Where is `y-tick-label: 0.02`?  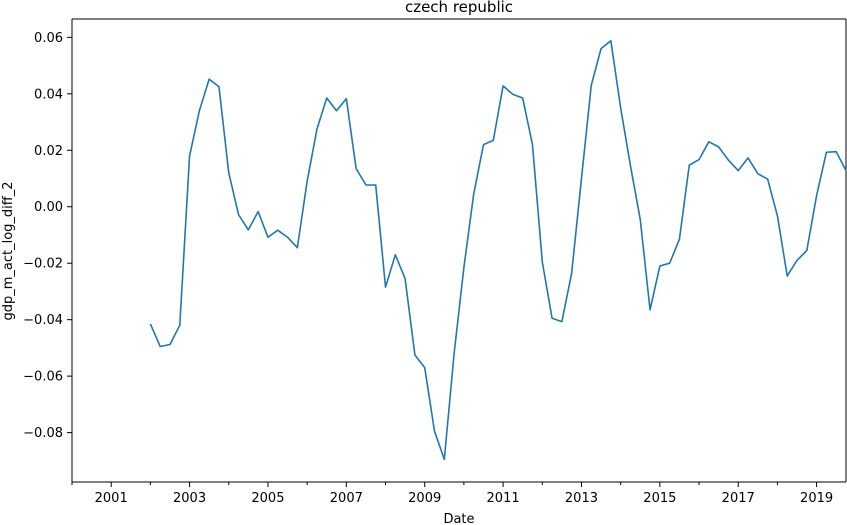
y-tick-label: 0.02 is located at coordinates (48, 151).